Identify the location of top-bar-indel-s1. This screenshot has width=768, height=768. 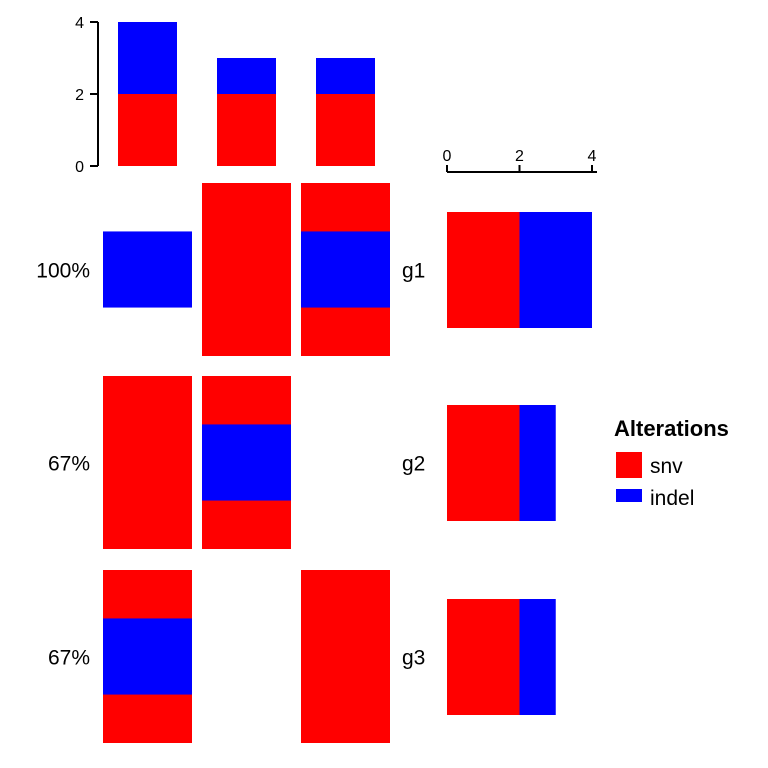
(147, 58).